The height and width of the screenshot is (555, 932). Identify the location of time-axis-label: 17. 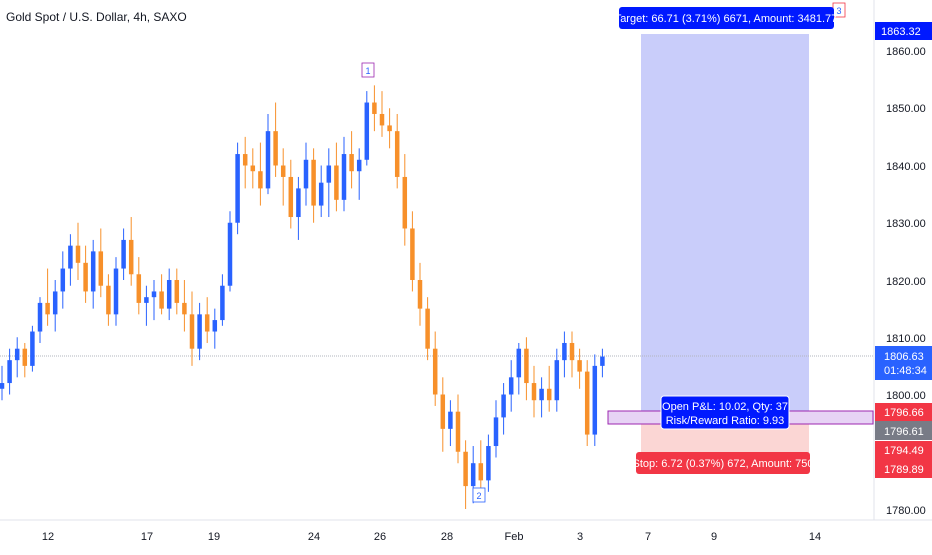
(147, 537).